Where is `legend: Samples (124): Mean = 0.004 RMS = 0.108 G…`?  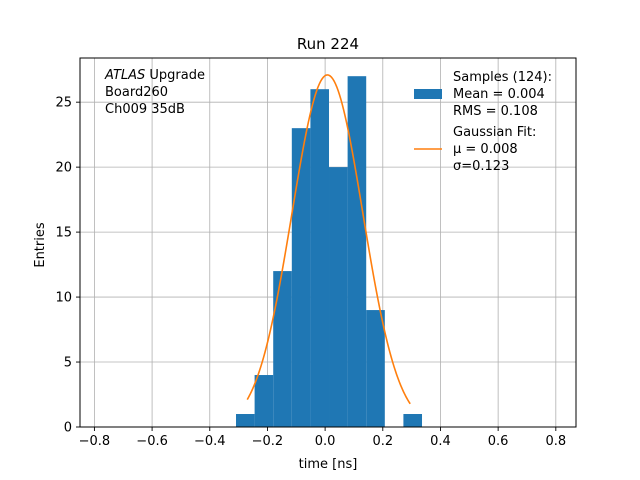 legend: Samples (124): Mean = 0.004 RMS = 0.108 G… is located at coordinates (483, 122).